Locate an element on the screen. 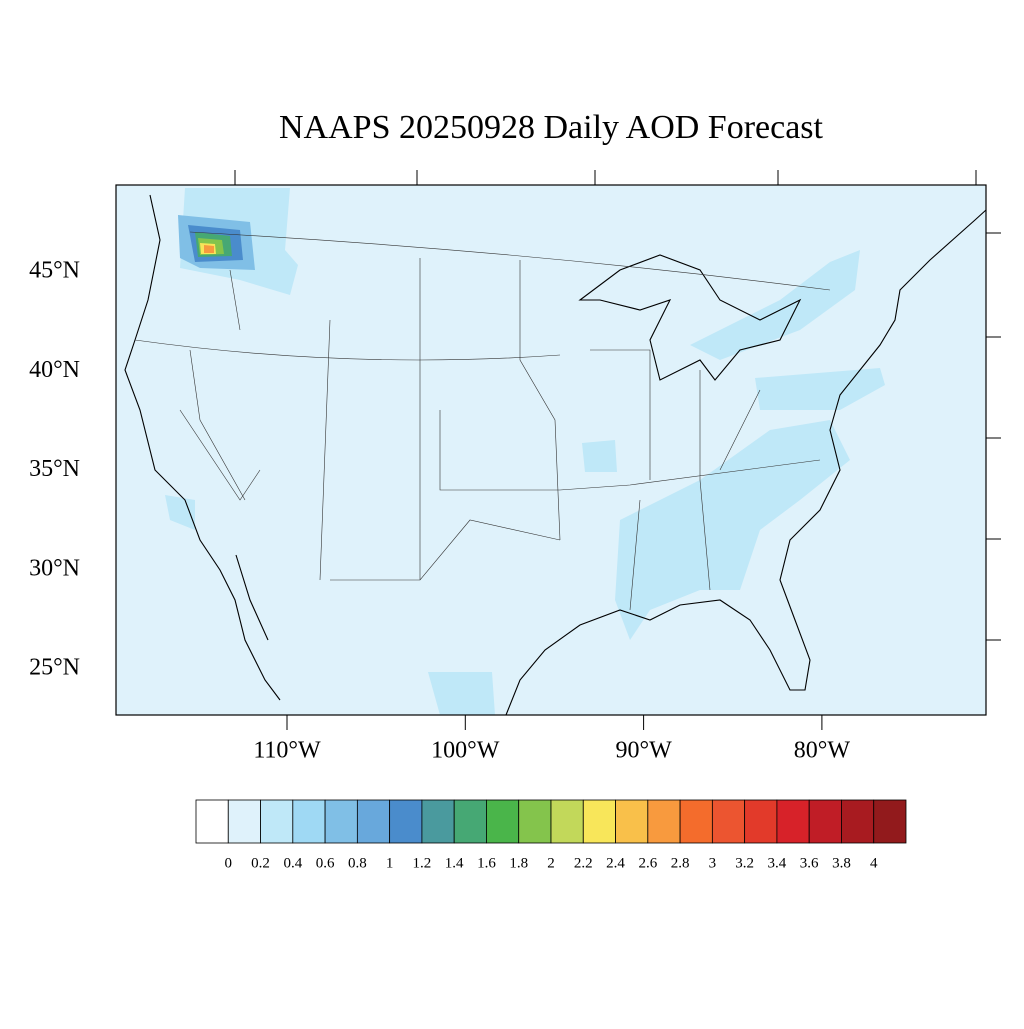 The image size is (1024, 1029). colorbar-label: 3.4 is located at coordinates (777, 863).